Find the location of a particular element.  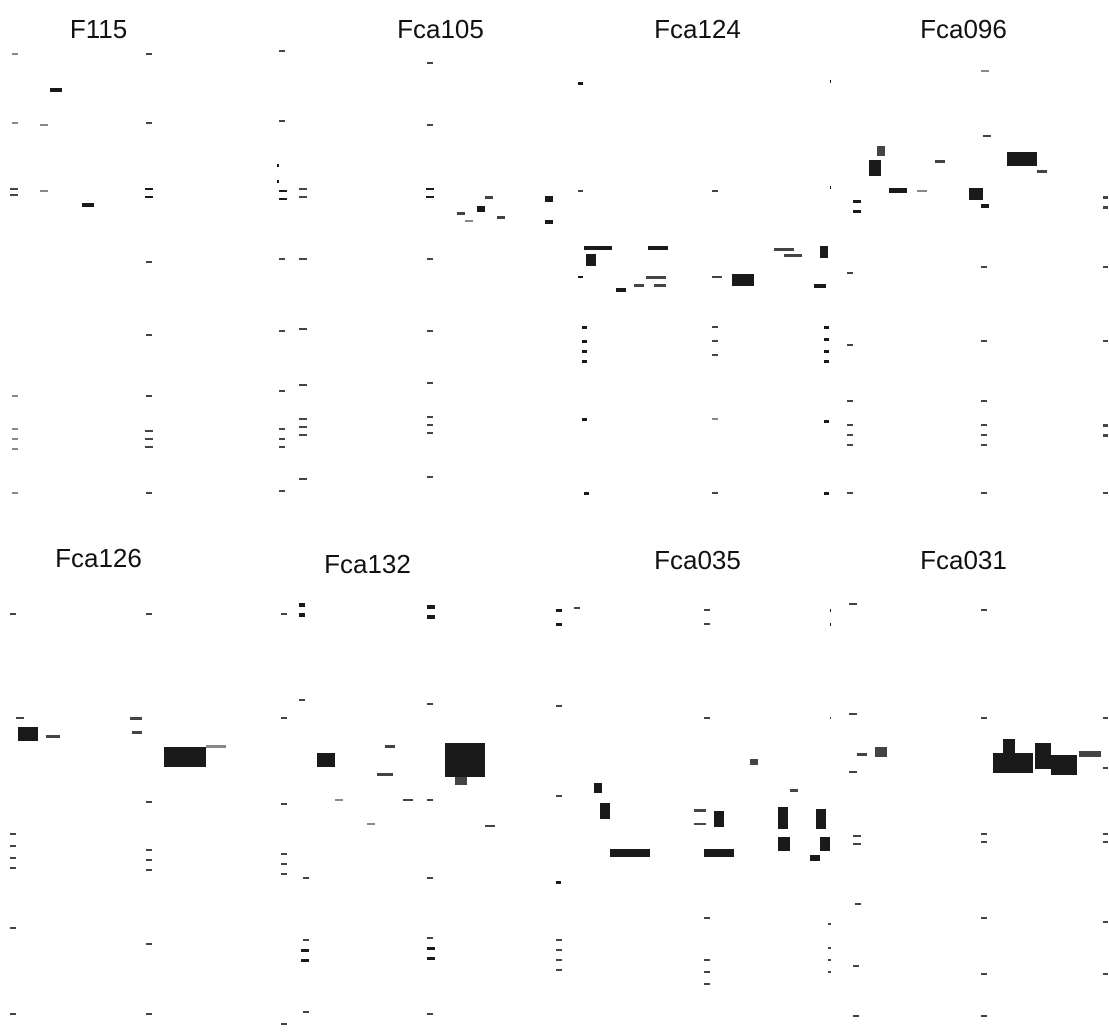

gel-panel-fca035: Fca035 is located at coordinates (692, 769).